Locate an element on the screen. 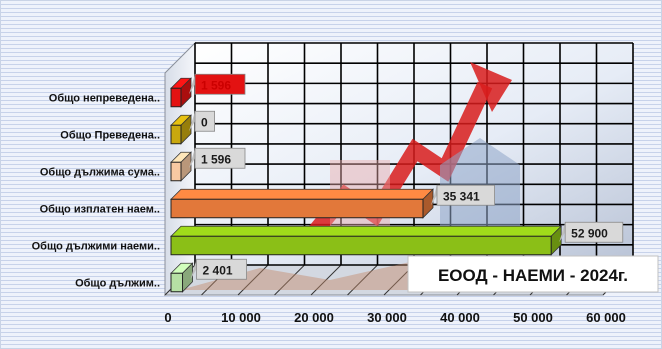 The image size is (662, 349). category-label: Общо Преведена.. is located at coordinates (110, 136).